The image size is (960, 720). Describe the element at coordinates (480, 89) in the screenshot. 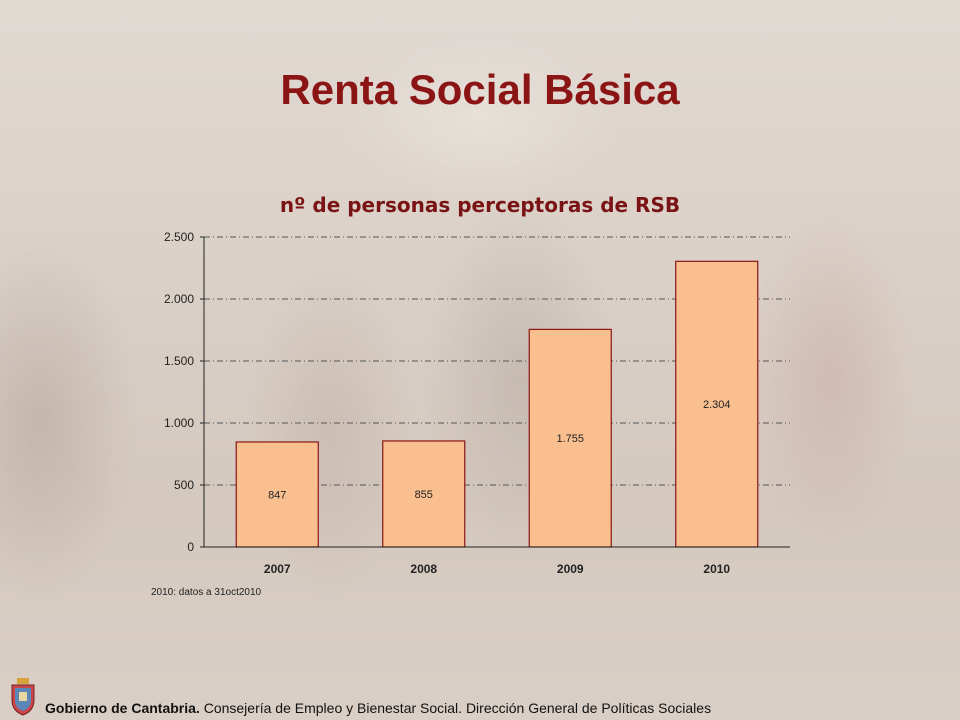

I see `slide-title: Renta Social Básica` at that location.